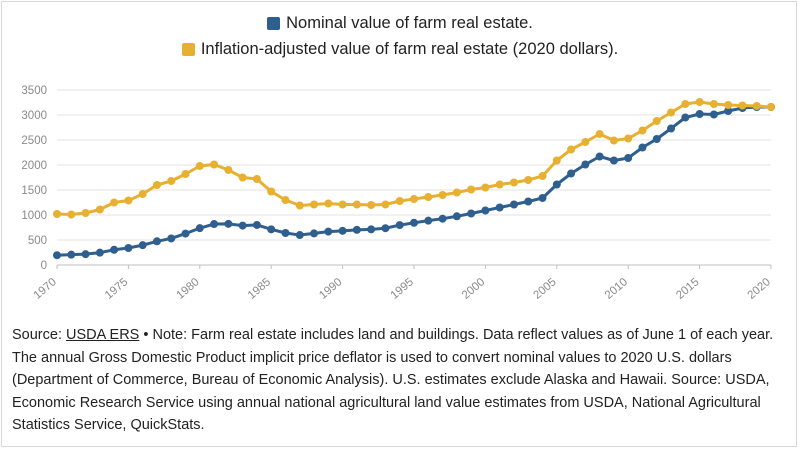 This screenshot has width=800, height=450. What do you see at coordinates (400, 23) in the screenshot?
I see `legend-item-nominal: Nominal value of farm real estate.` at bounding box center [400, 23].